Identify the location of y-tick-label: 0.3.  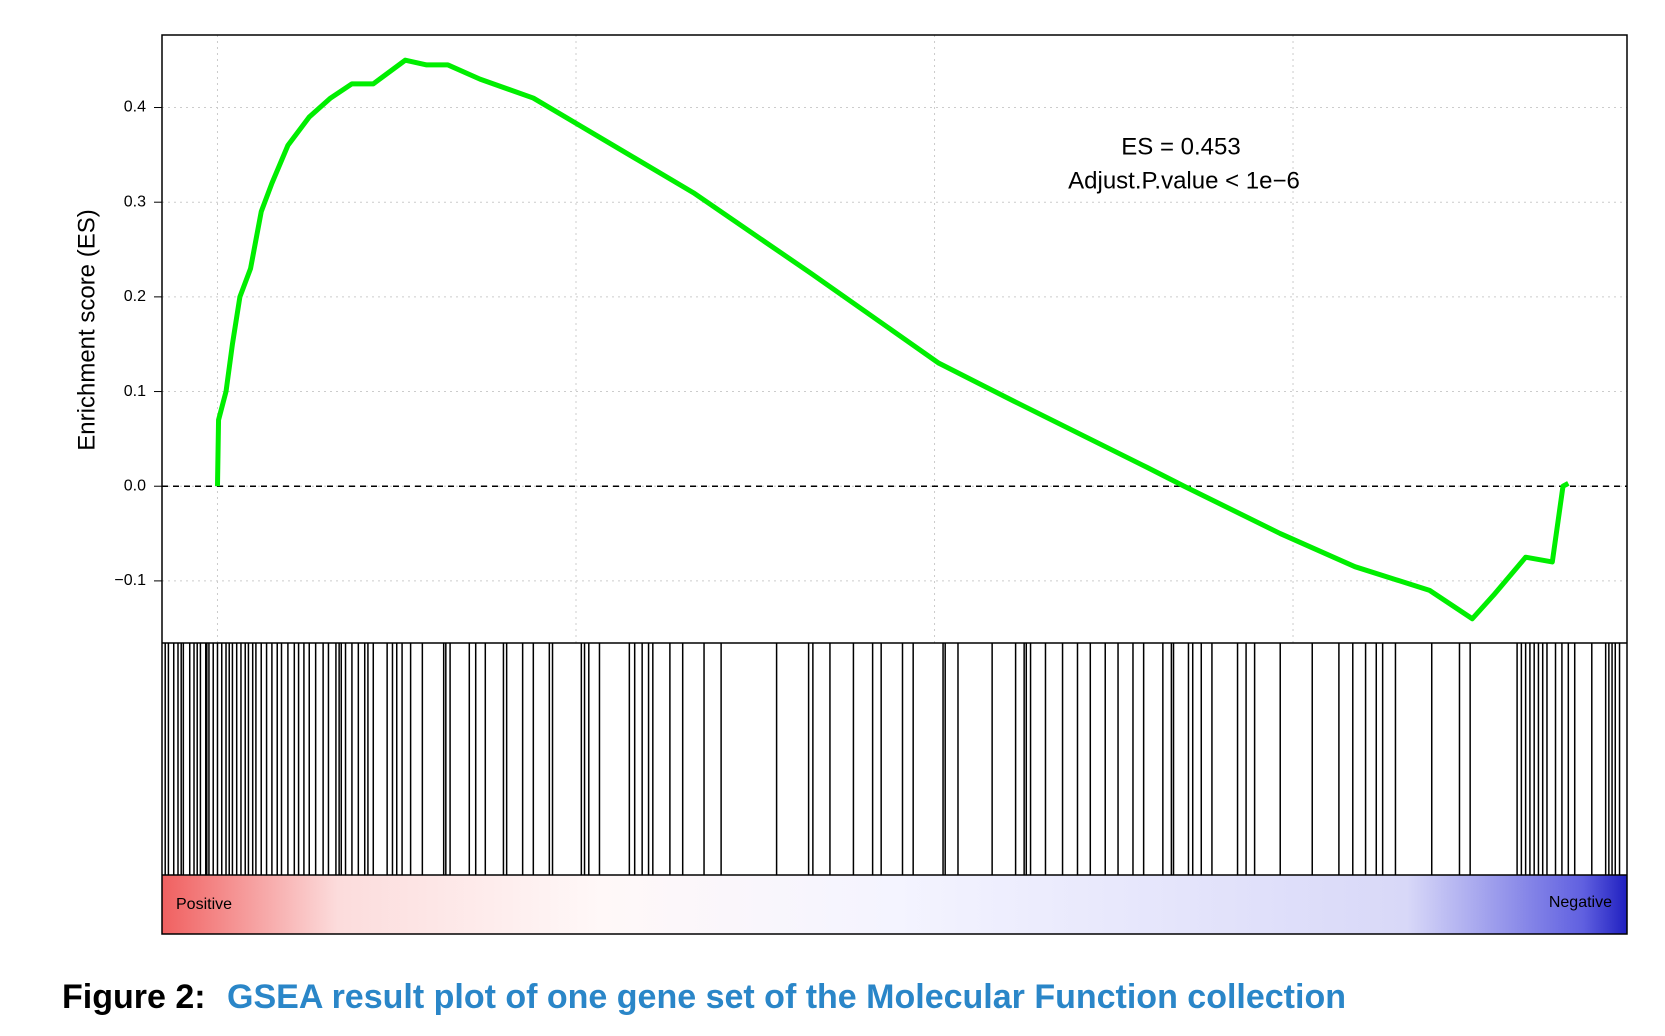
(135, 201).